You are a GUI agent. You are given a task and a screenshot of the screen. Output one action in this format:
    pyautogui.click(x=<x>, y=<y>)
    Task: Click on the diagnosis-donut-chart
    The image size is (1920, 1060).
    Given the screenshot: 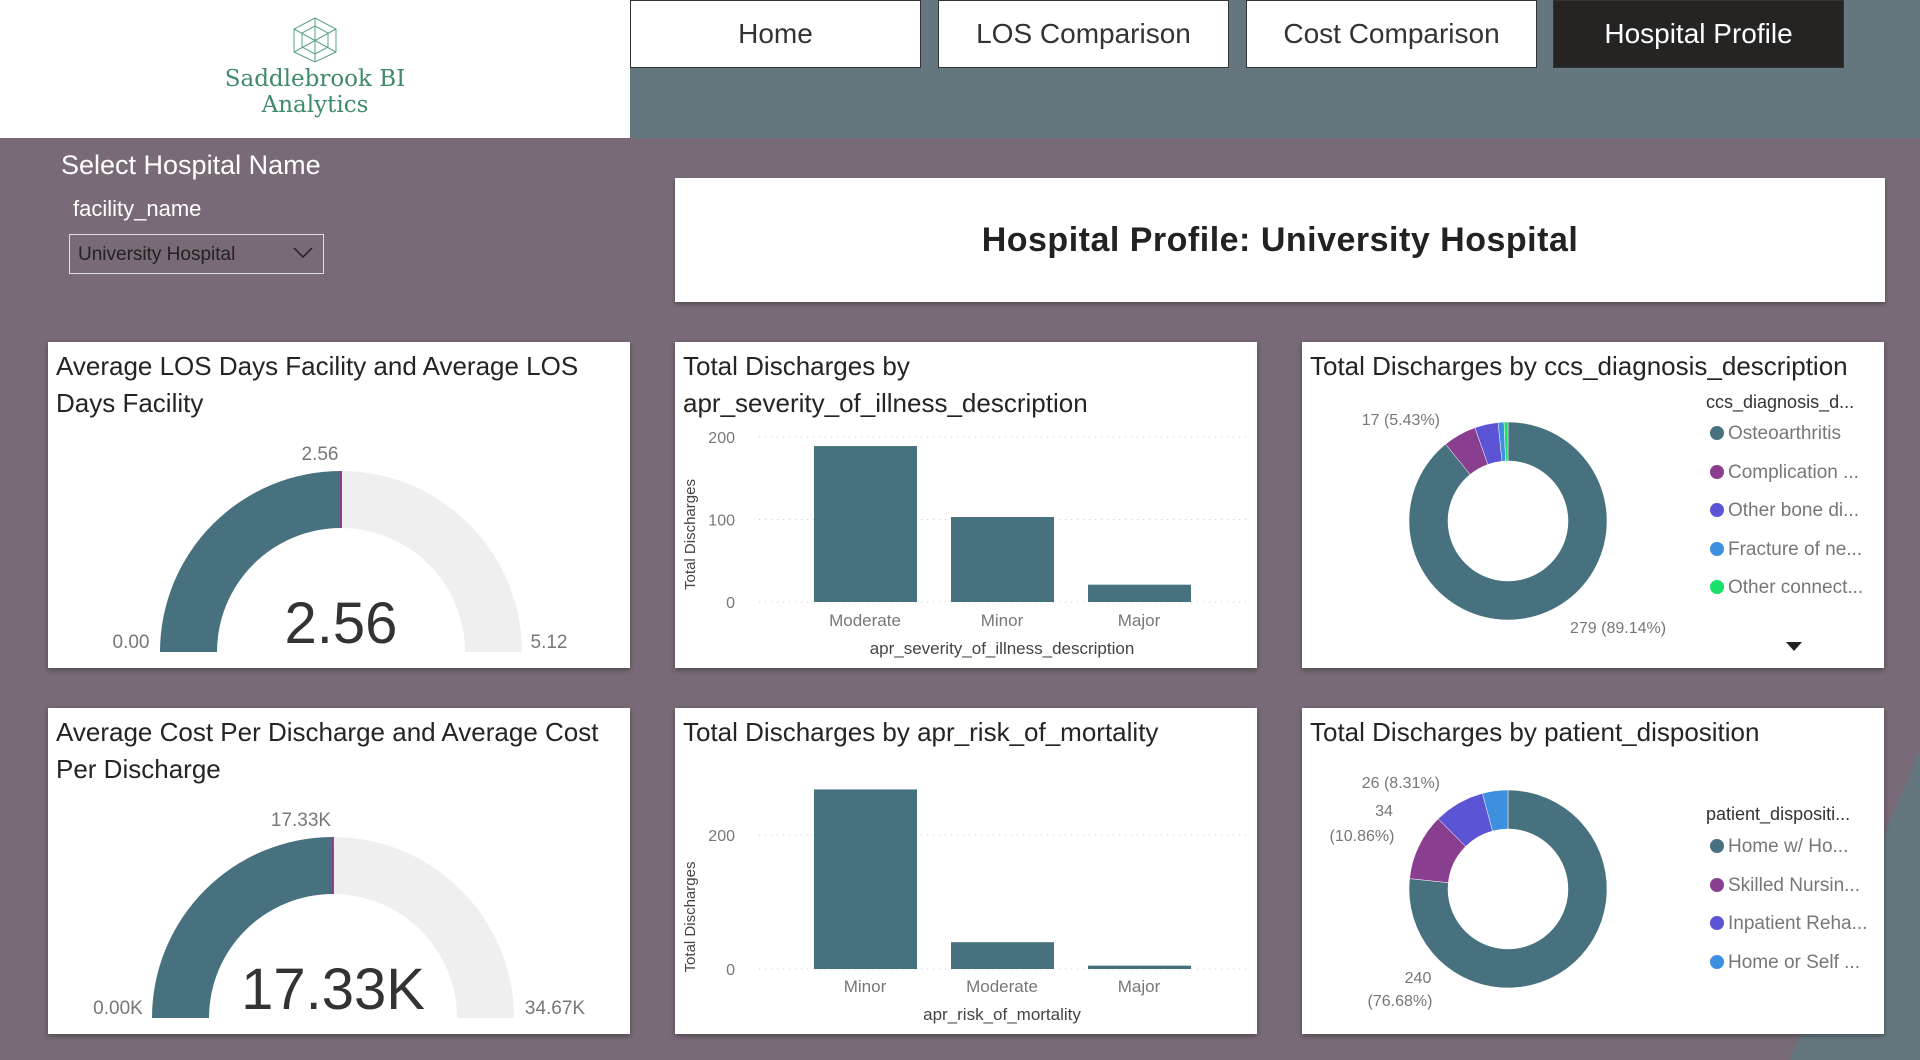 What is the action you would take?
    pyautogui.click(x=1508, y=521)
    